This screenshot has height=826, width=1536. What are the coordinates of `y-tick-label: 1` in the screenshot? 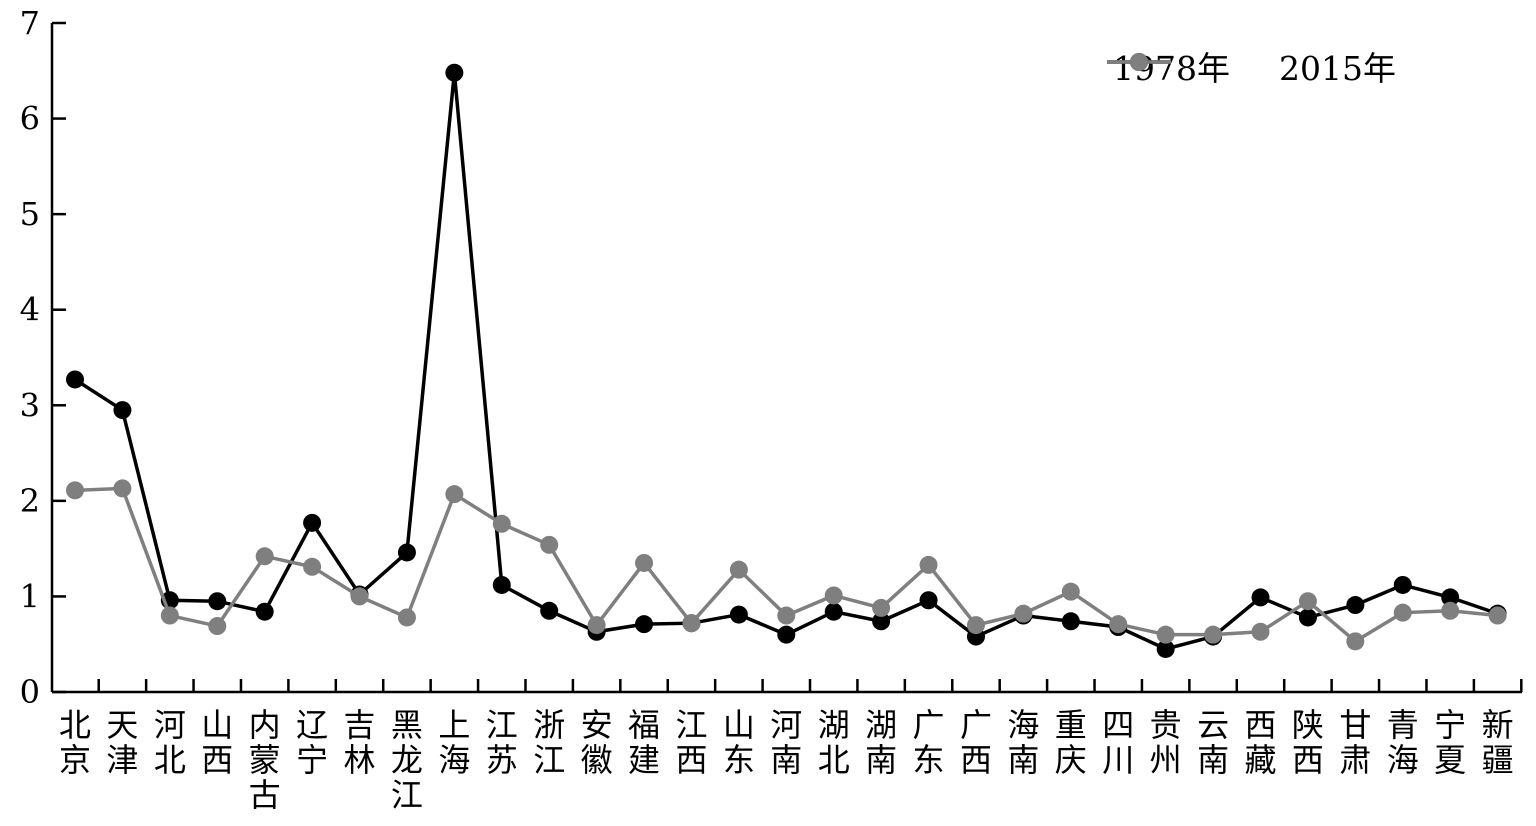 It's located at (30, 596).